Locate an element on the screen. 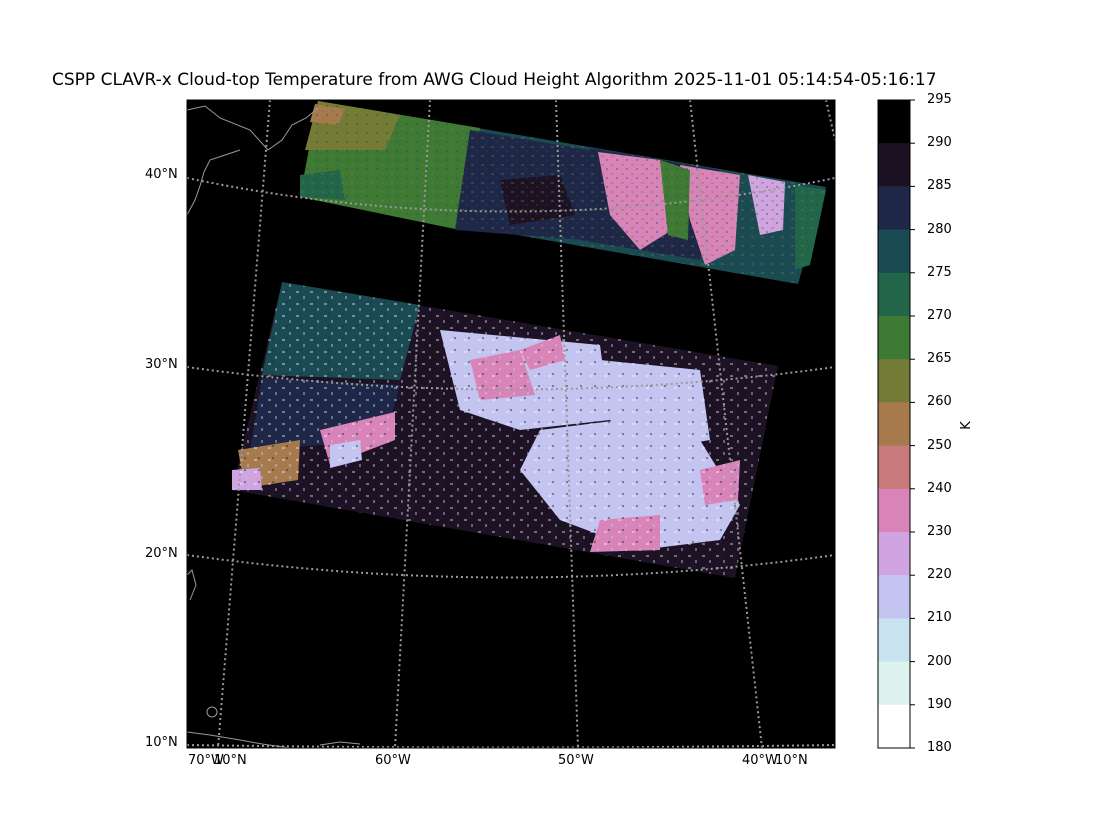 The height and width of the screenshot is (840, 1120). colorbar-tick-label: 190 is located at coordinates (939, 704).